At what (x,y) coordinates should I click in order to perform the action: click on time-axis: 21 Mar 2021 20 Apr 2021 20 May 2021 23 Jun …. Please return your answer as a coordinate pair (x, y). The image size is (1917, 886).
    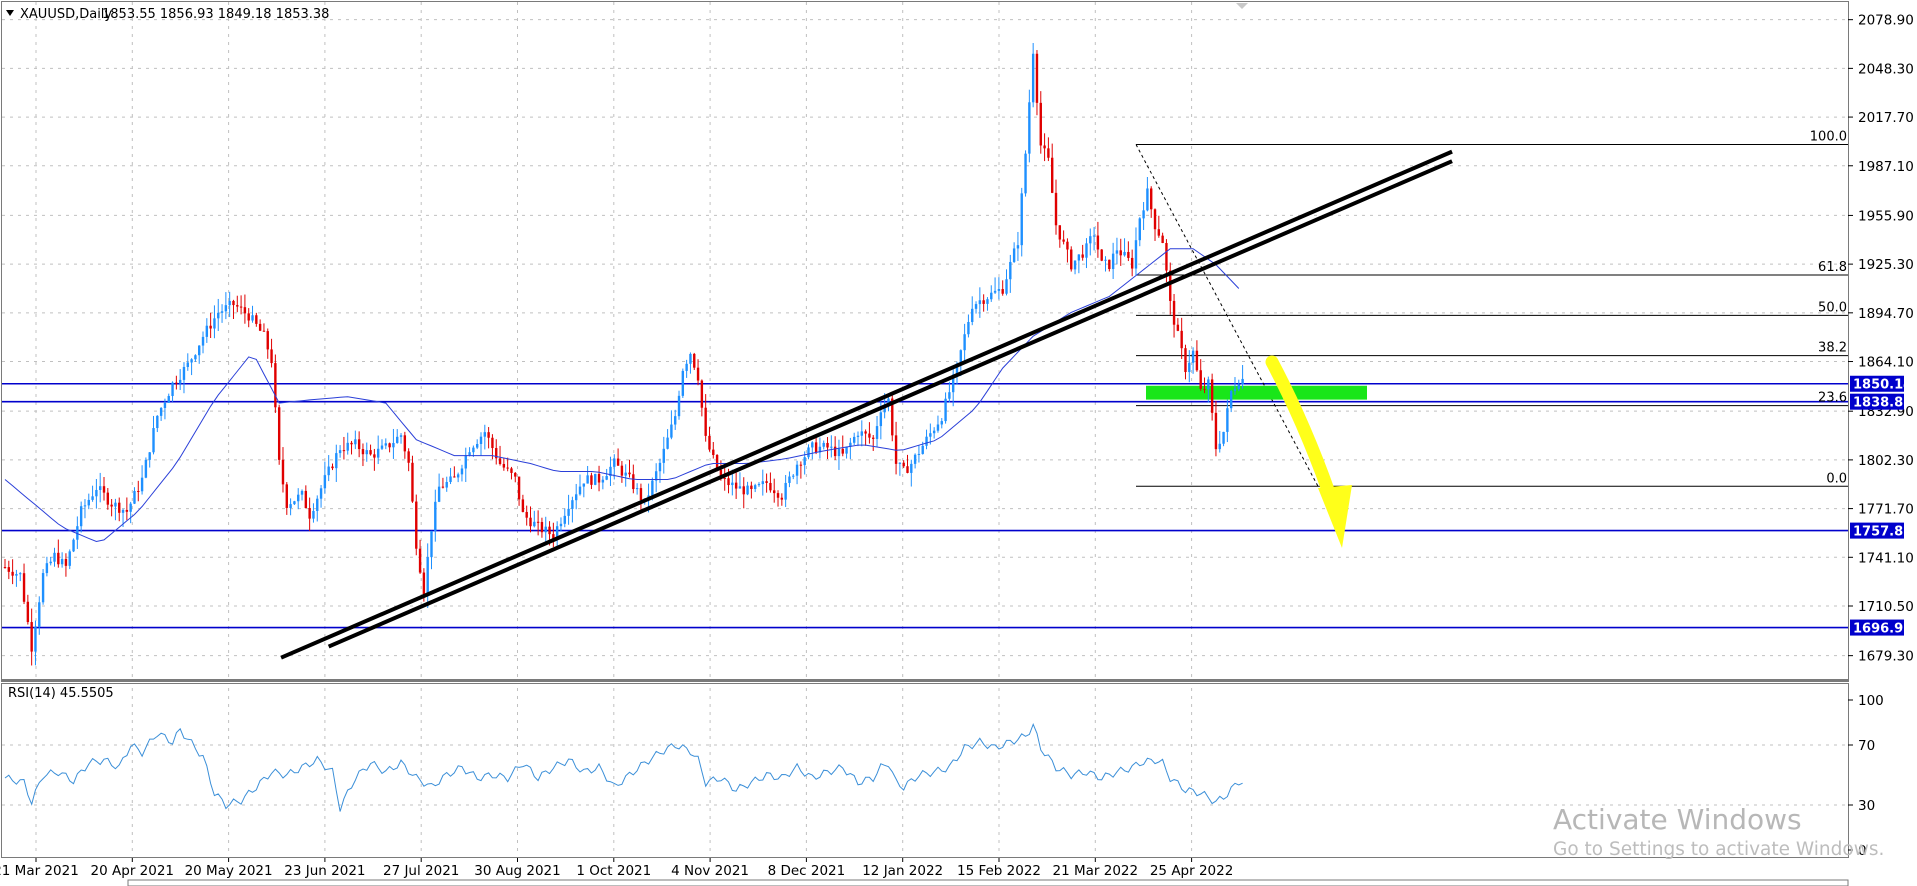
    Looking at the image, I should click on (616, 868).